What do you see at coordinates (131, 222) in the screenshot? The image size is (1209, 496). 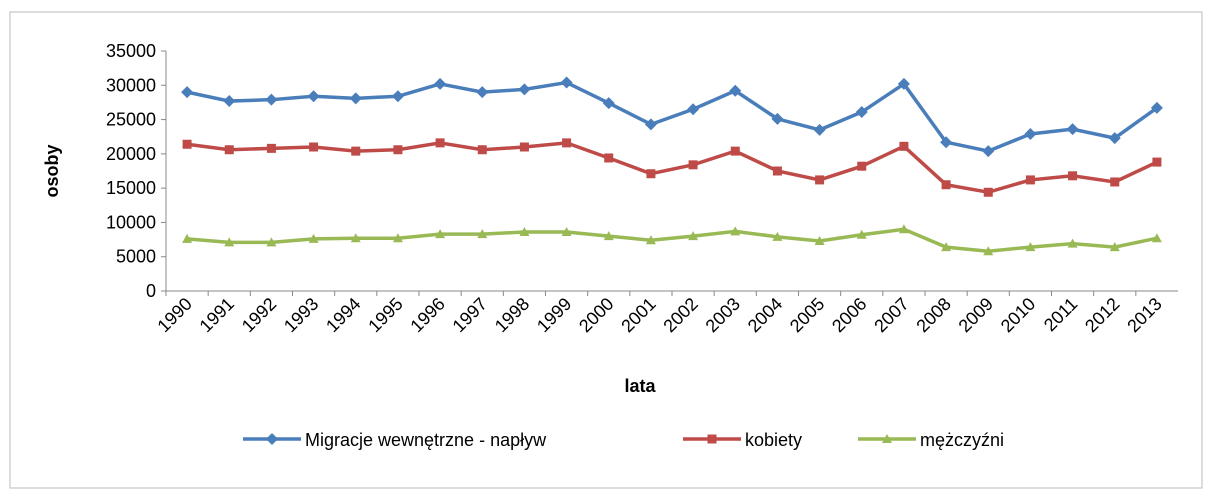 I see `y-tick-label: 10000` at bounding box center [131, 222].